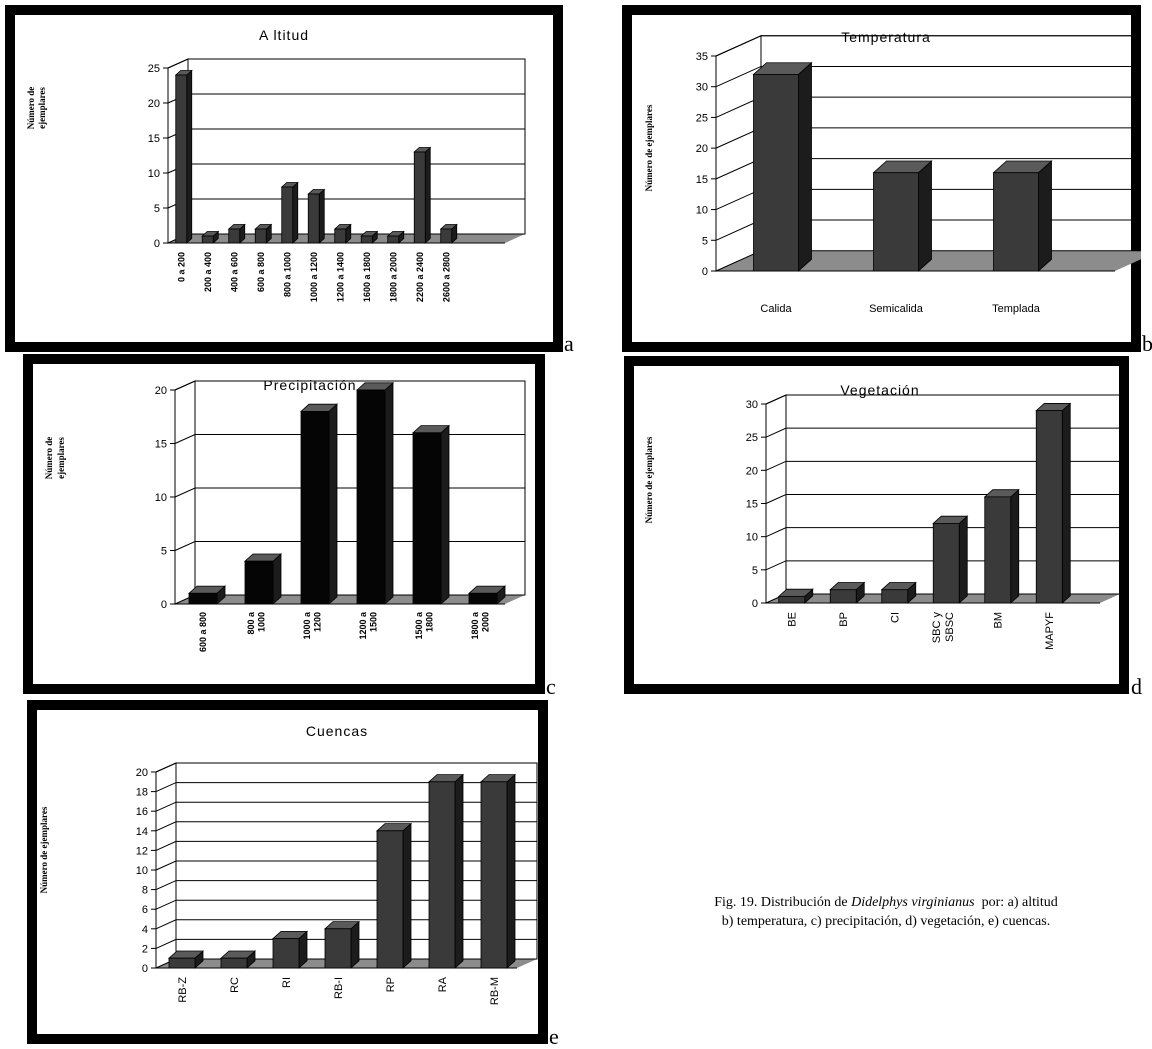 The height and width of the screenshot is (1049, 1152). Describe the element at coordinates (145, 930) in the screenshot. I see `y-tick-label: 4` at that location.